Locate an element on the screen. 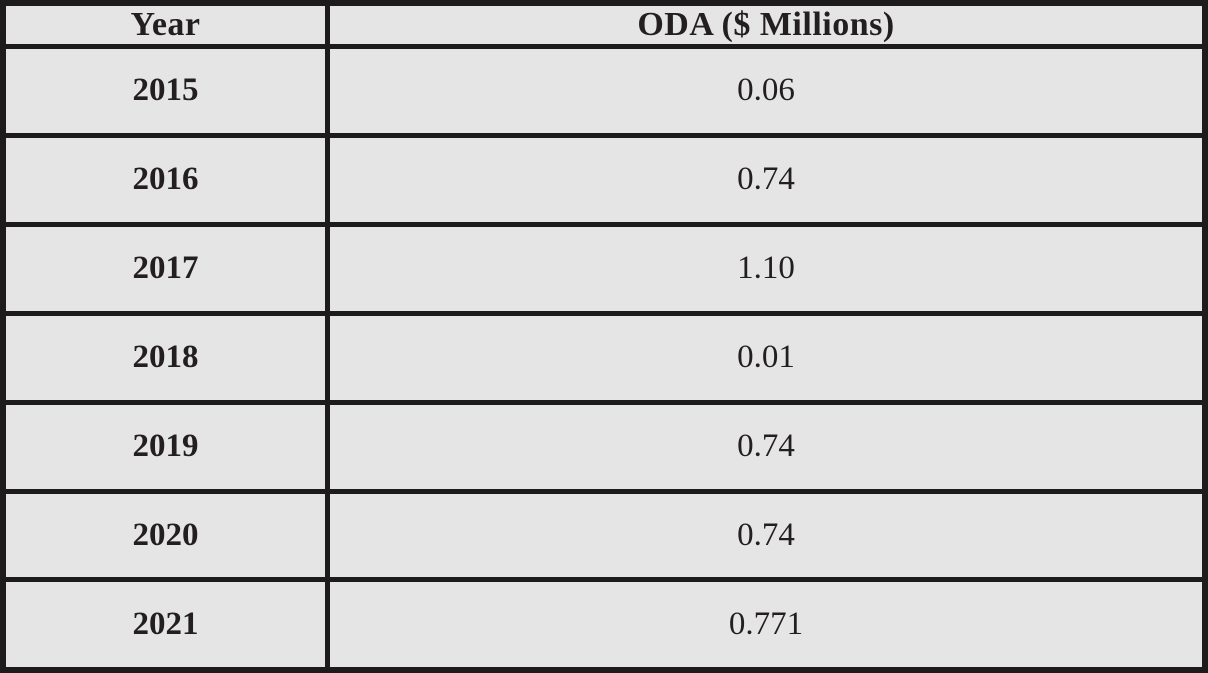 The width and height of the screenshot is (1208, 673). column-header-oda: ODA ($ Millions) is located at coordinates (766, 24).